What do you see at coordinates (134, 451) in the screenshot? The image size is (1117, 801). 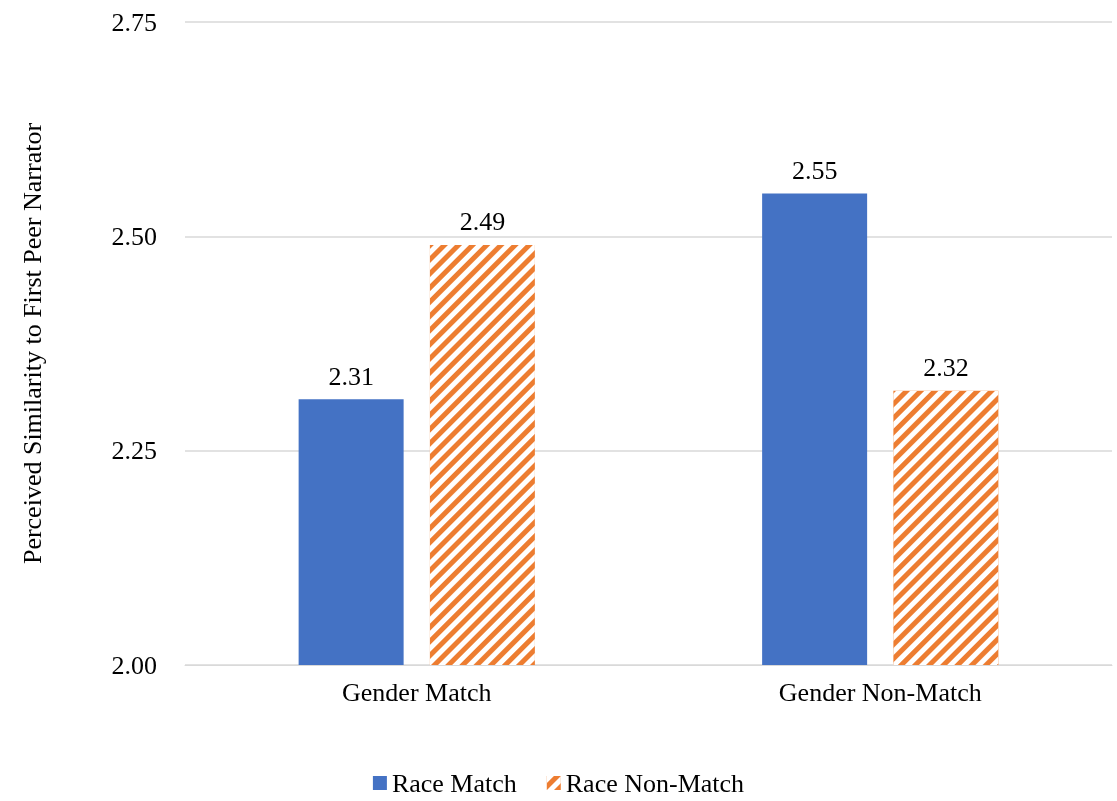 I see `y-tick-label: 2.25` at bounding box center [134, 451].